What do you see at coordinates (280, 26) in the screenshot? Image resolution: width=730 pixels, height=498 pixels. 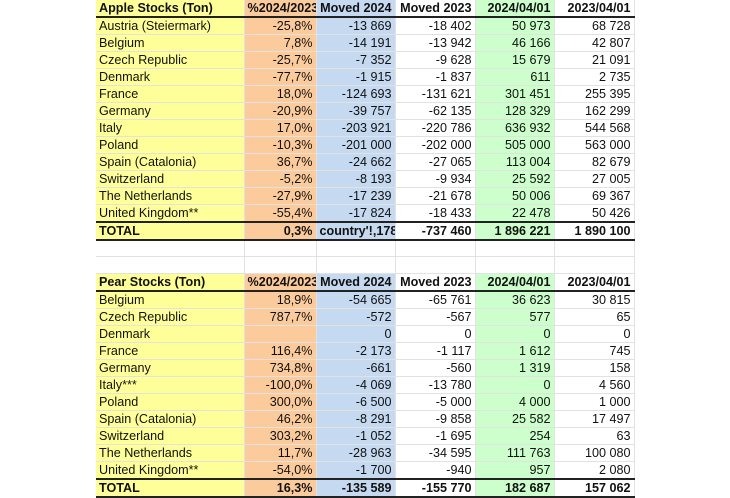 I see `pct-change-cell: -25,8%` at bounding box center [280, 26].